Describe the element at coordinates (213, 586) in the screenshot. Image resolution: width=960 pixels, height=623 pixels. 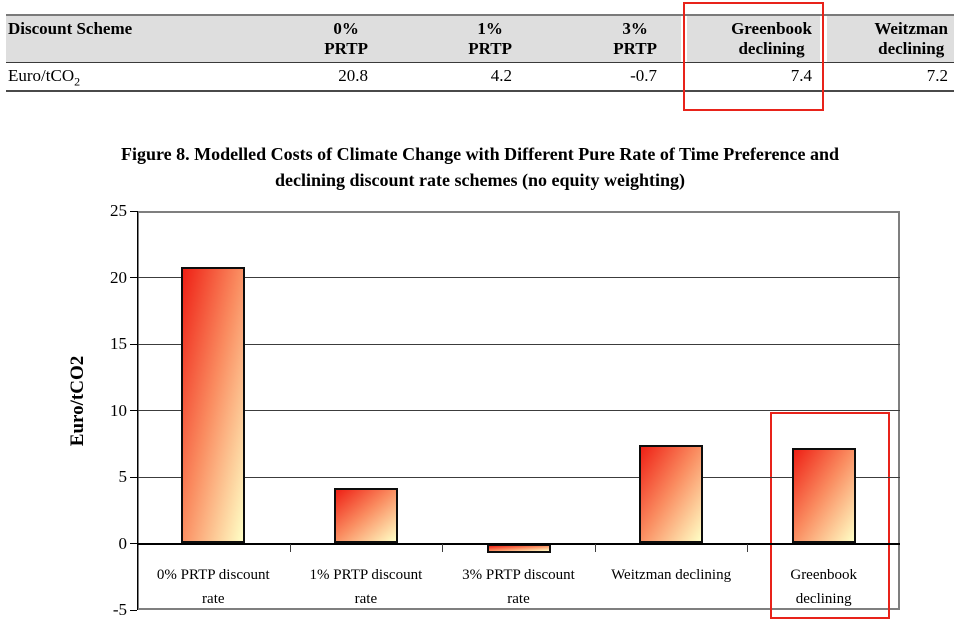
I see `x-category-label: 0% PRTP discount rate` at that location.